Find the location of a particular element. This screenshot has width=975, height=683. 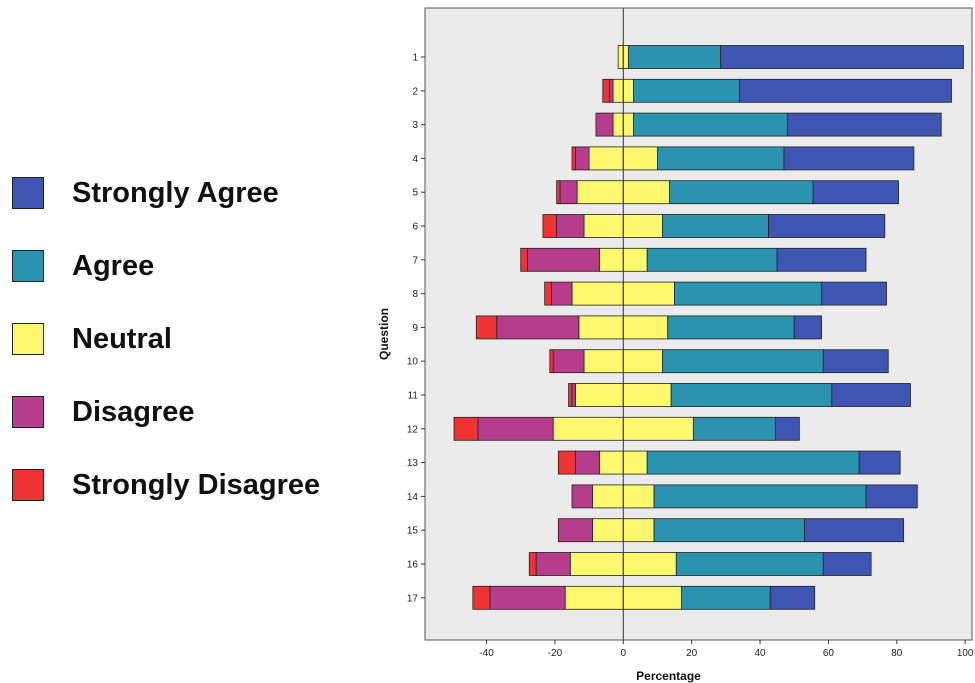

bar-q17-strongly-agree is located at coordinates (792, 597).